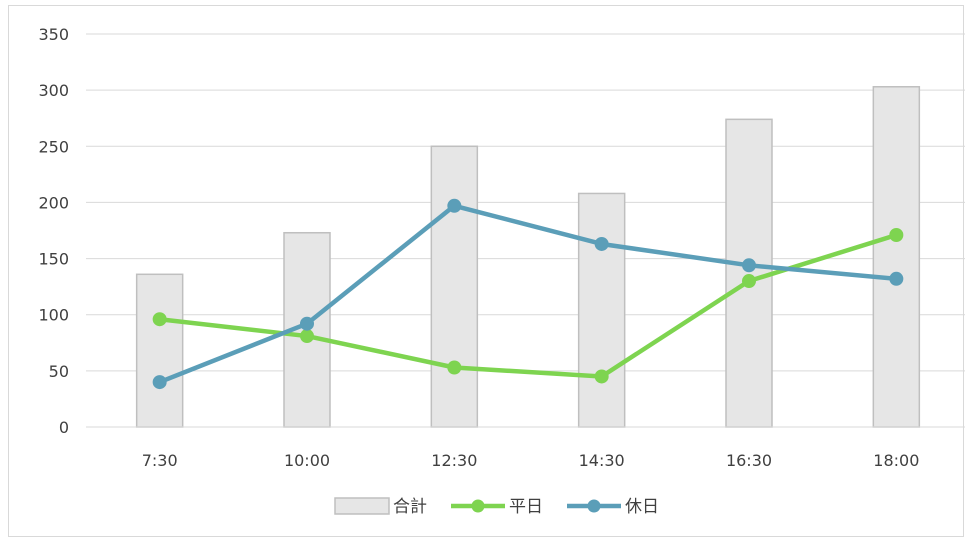 The height and width of the screenshot is (544, 973). Describe the element at coordinates (613, 507) in the screenshot. I see `legend-item: 休日` at that location.